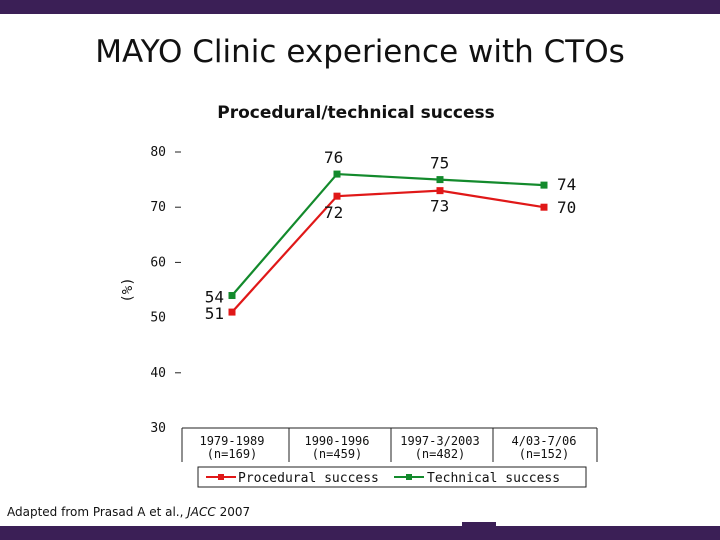 This screenshot has height=540, width=720. Describe the element at coordinates (566, 207) in the screenshot. I see `procedural-data-label: 70` at that location.